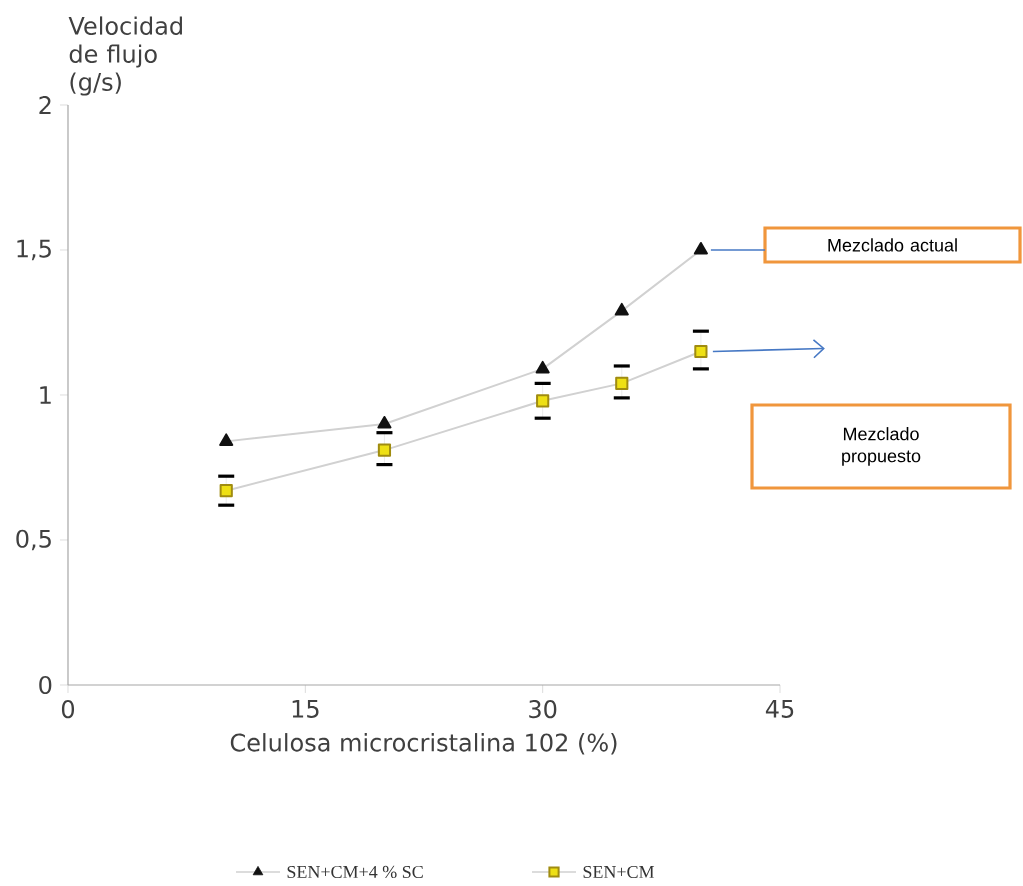  Describe the element at coordinates (45, 685) in the screenshot. I see `y-tick-label: 0` at that location.